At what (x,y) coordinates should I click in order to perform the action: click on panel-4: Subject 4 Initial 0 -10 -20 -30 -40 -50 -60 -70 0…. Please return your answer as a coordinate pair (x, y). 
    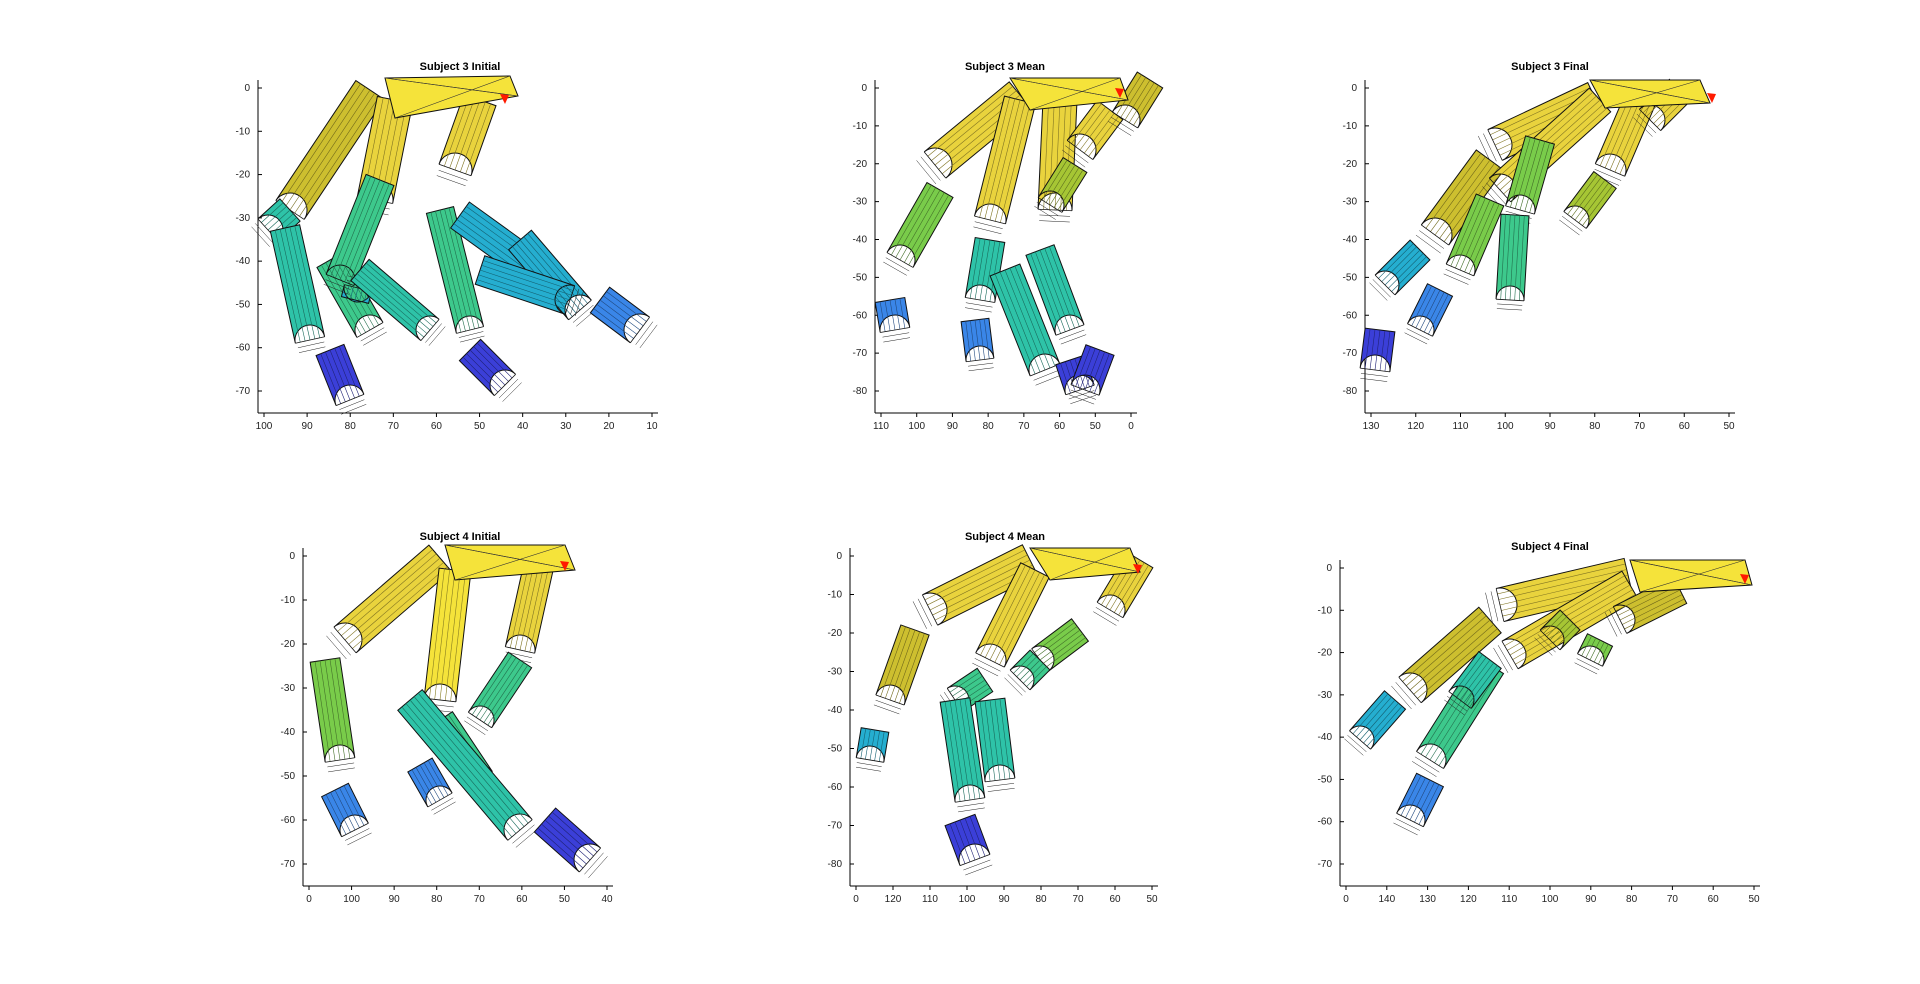
    Looking at the image, I should click on (447, 718).